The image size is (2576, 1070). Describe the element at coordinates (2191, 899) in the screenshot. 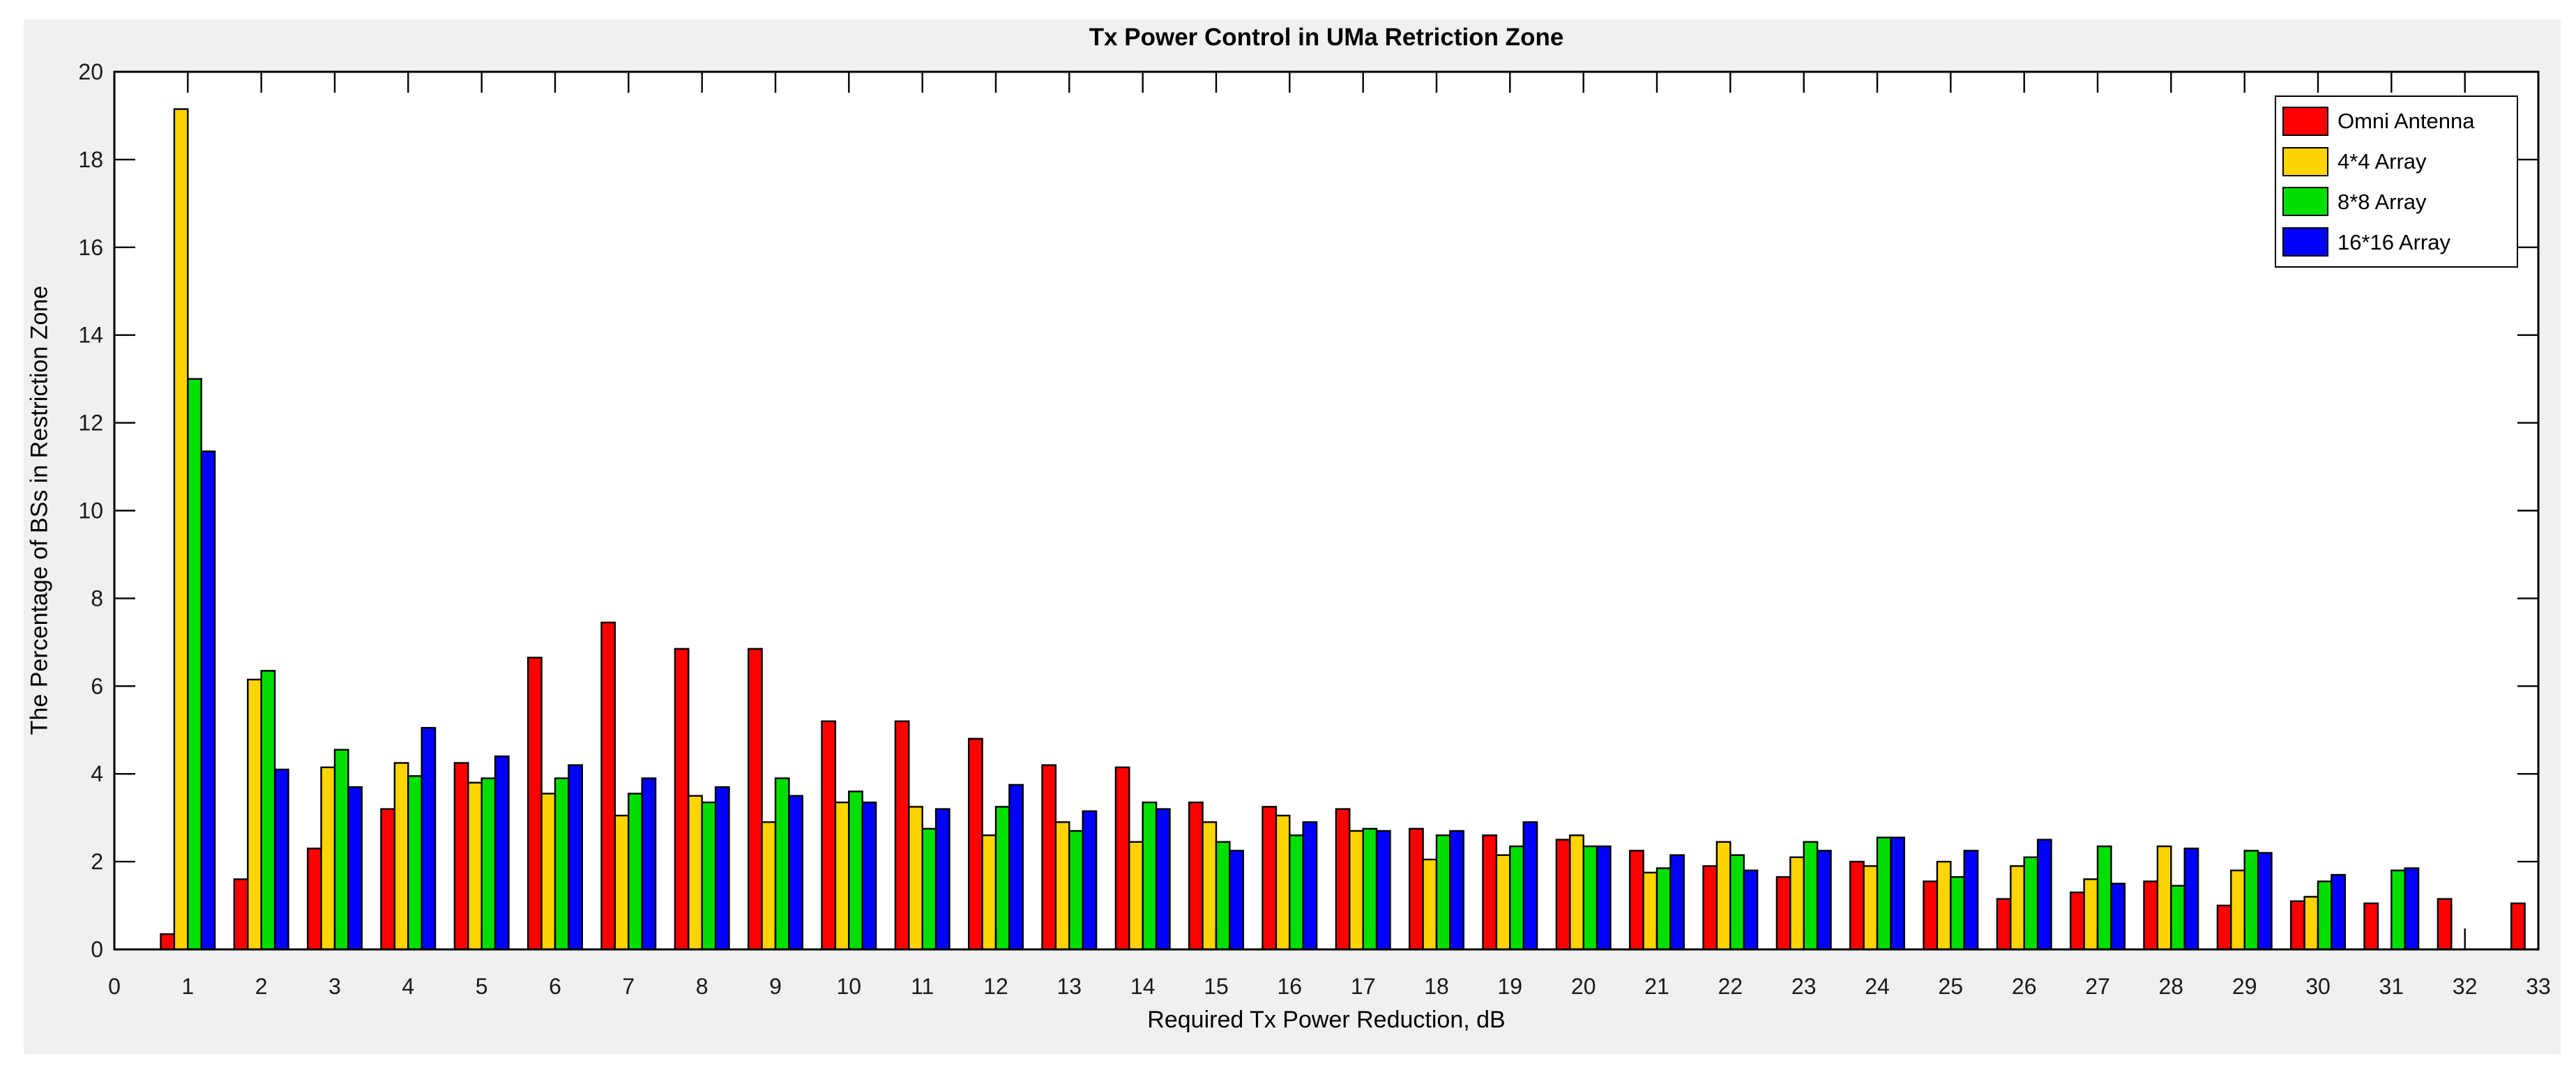

I see `bar-16-16-array-x28` at that location.